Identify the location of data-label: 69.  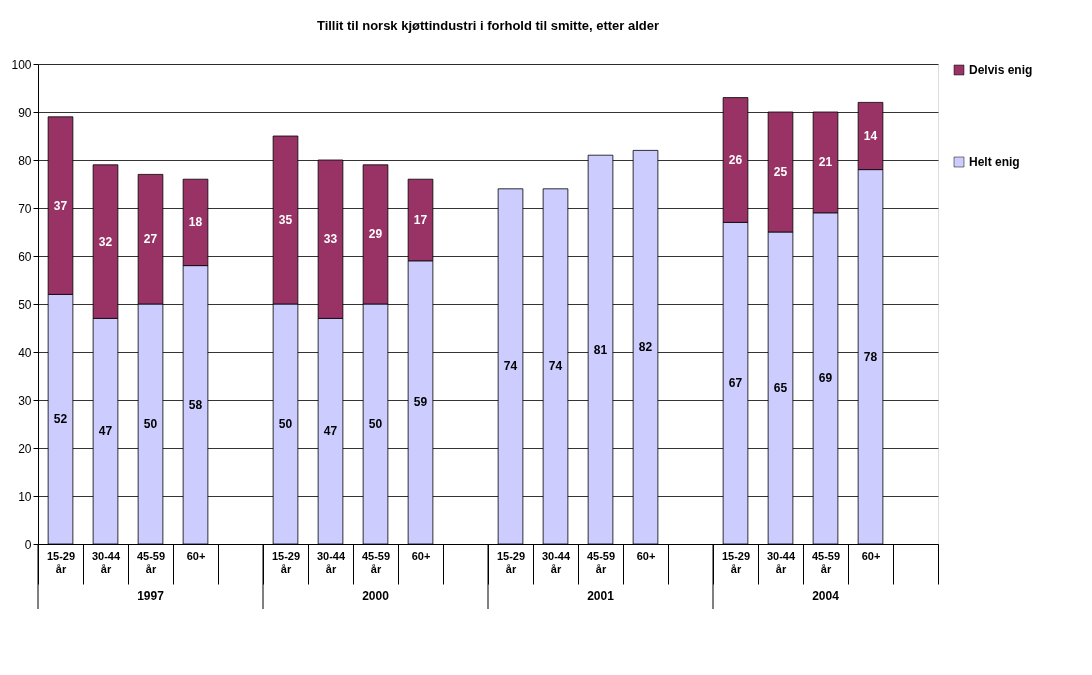
(825, 378).